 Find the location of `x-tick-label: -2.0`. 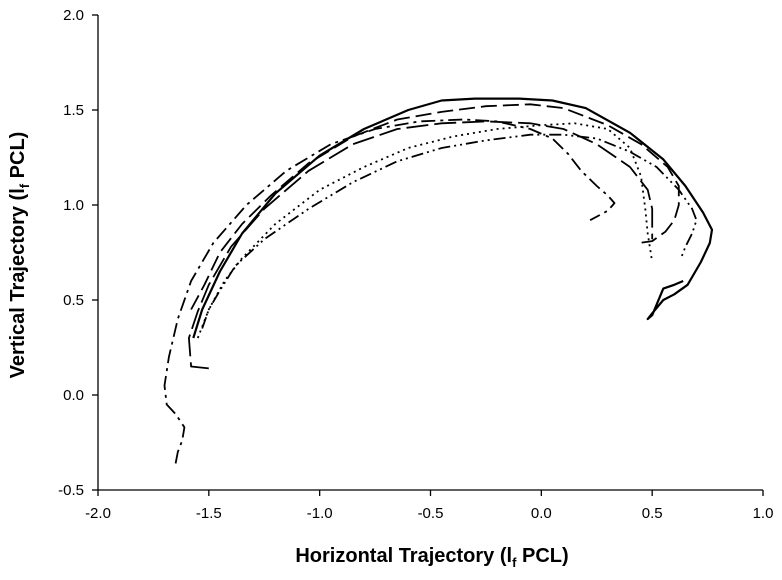

x-tick-label: -2.0 is located at coordinates (98, 513).